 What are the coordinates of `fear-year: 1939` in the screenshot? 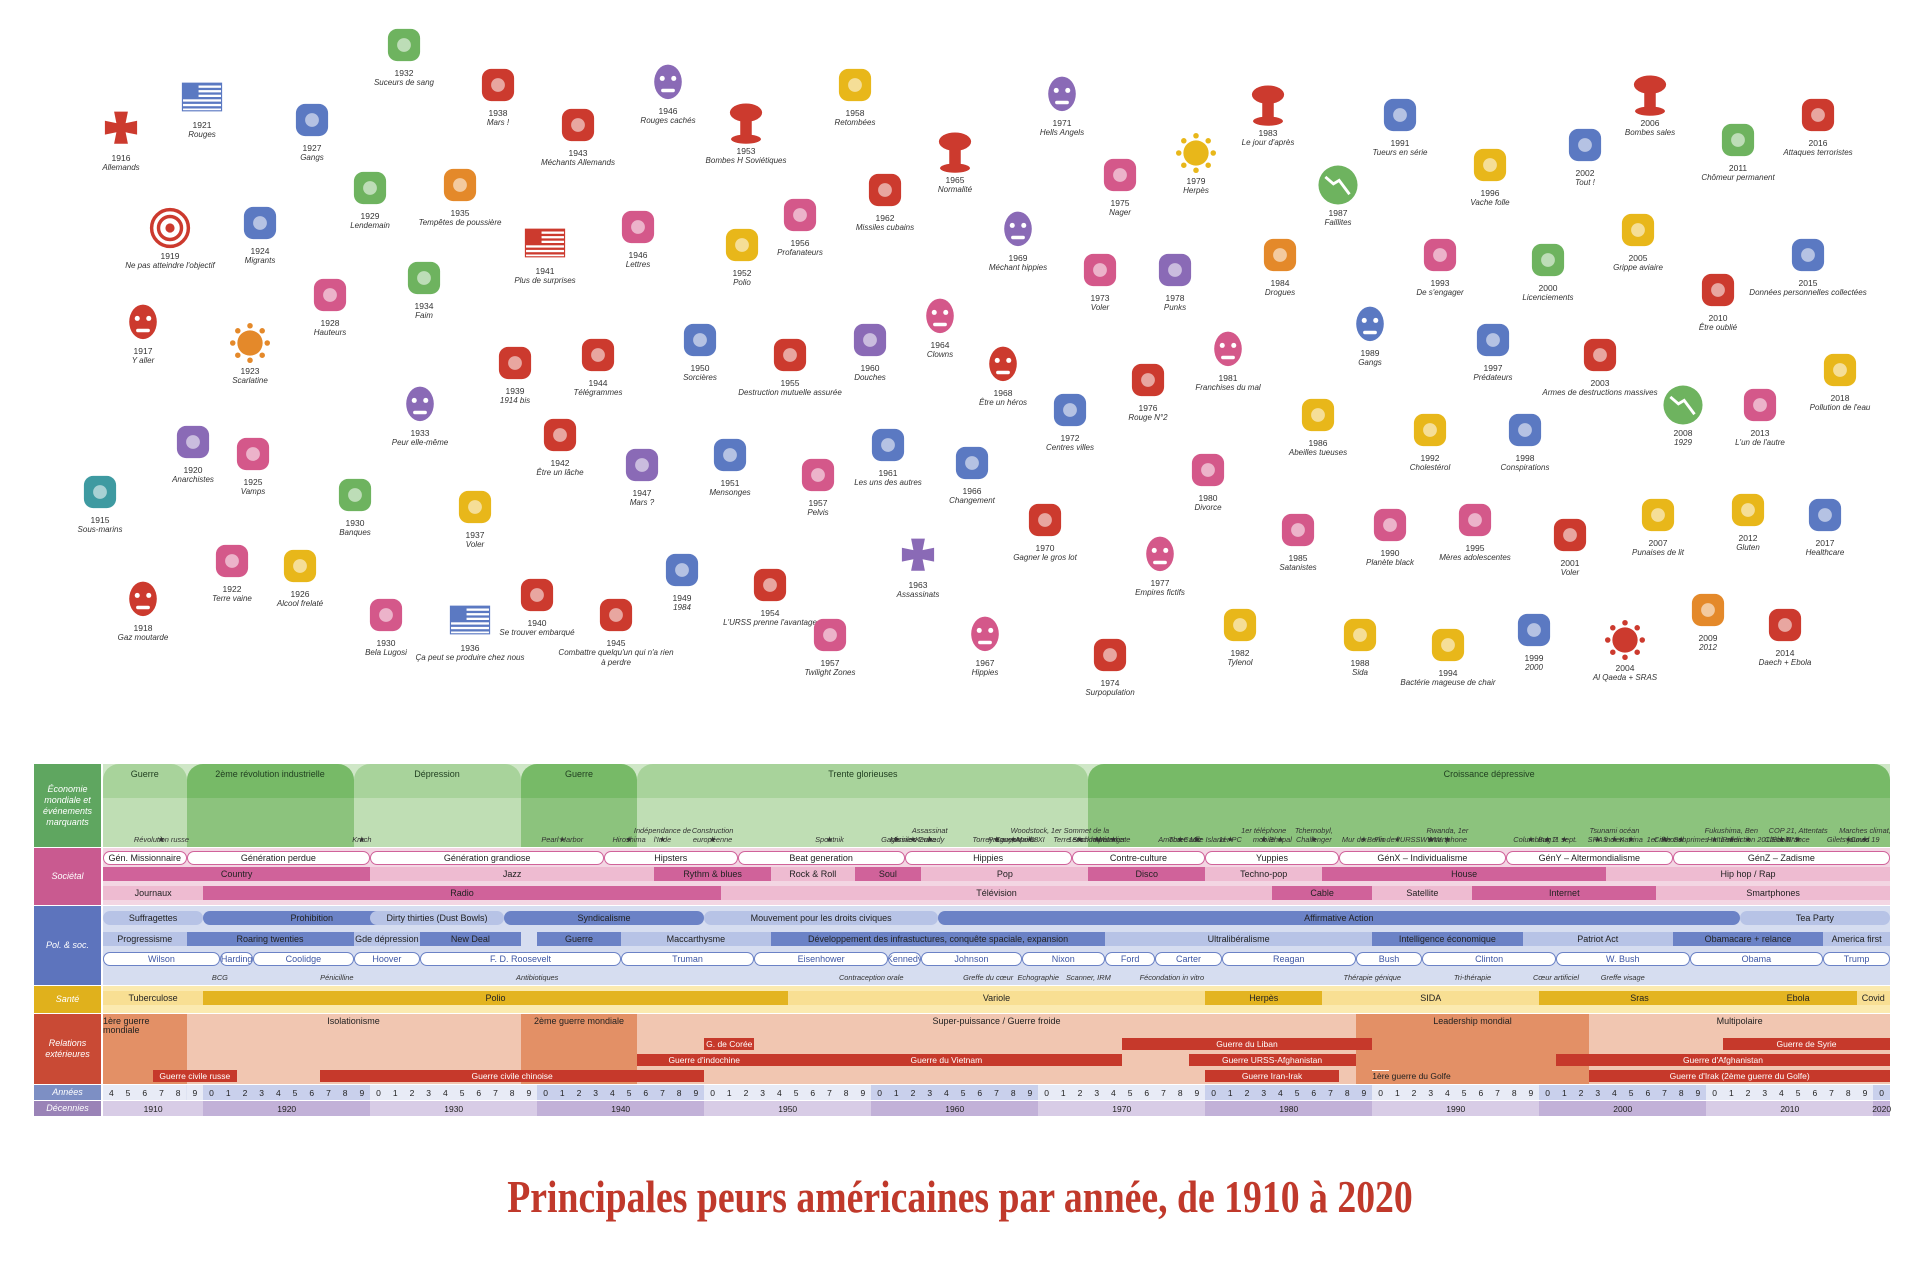 It's located at (515, 391).